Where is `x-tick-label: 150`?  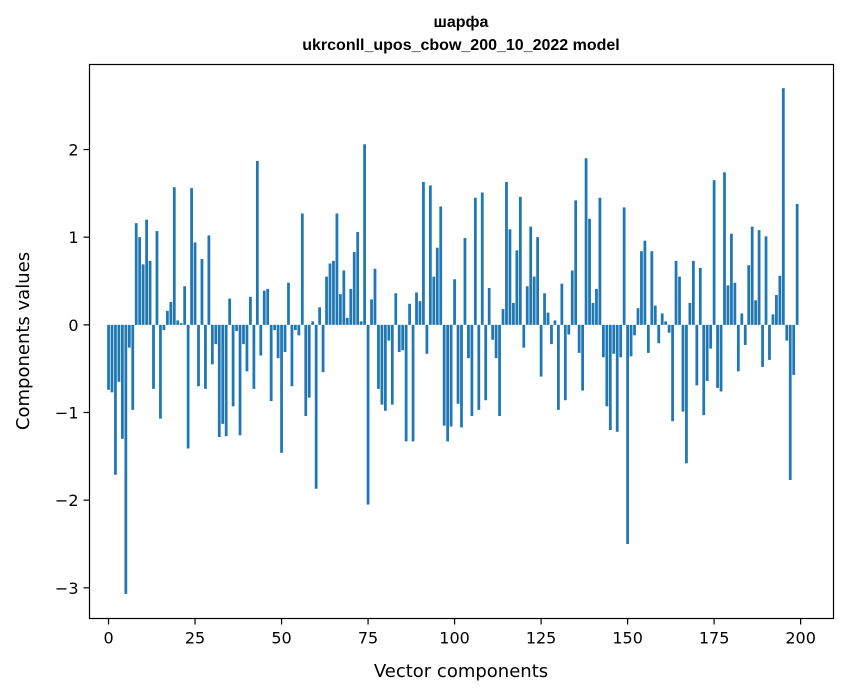 x-tick-label: 150 is located at coordinates (627, 638).